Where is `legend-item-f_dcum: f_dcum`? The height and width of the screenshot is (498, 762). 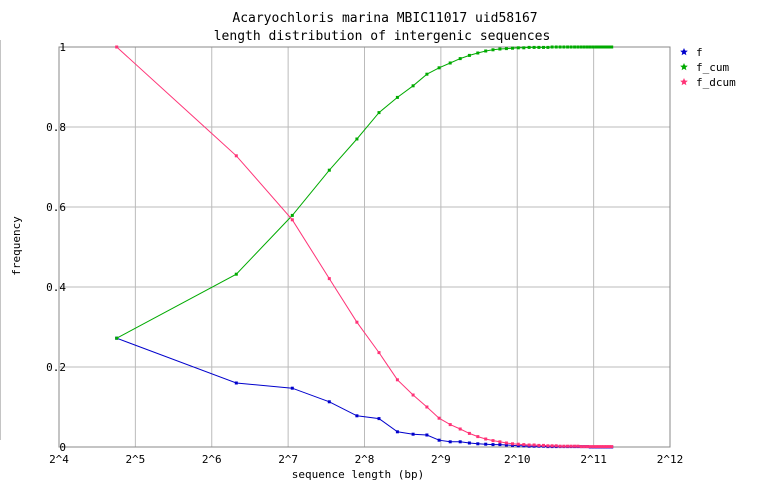 legend-item-f_dcum: f_dcum is located at coordinates (708, 82).